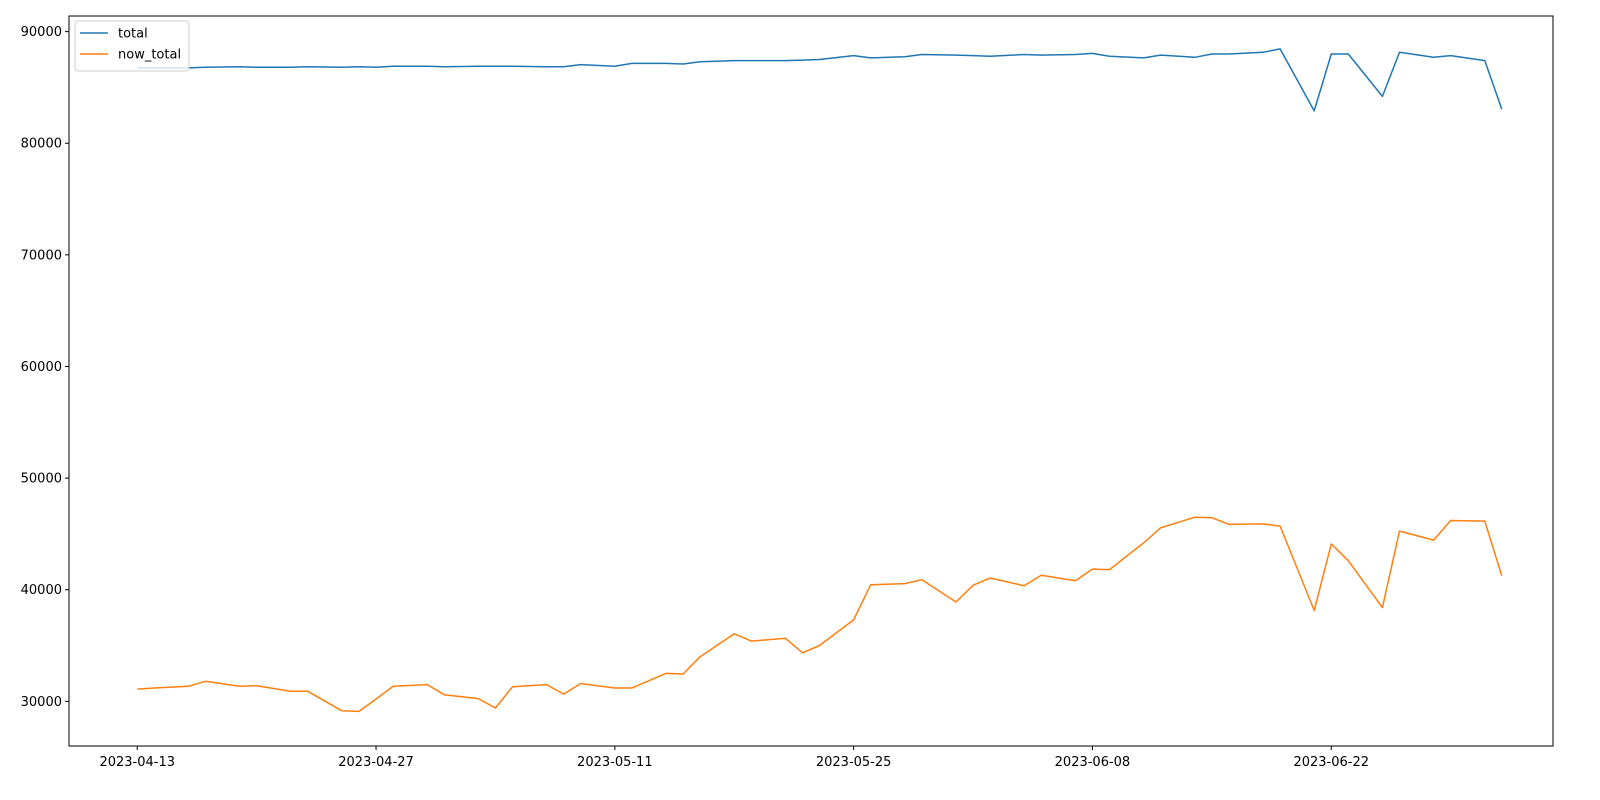 The width and height of the screenshot is (1600, 800). Describe the element at coordinates (376, 762) in the screenshot. I see `x-tick-label: 2023-04-27` at that location.